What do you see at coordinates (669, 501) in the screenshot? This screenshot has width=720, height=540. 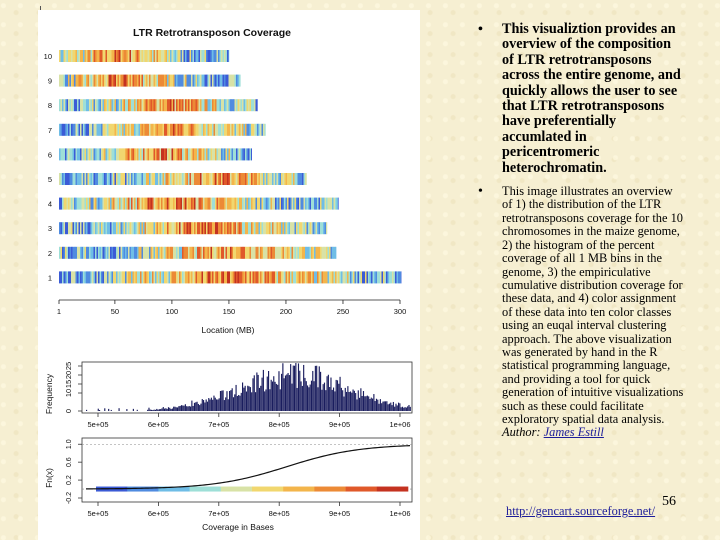 I see `page-number: 56` at bounding box center [669, 501].